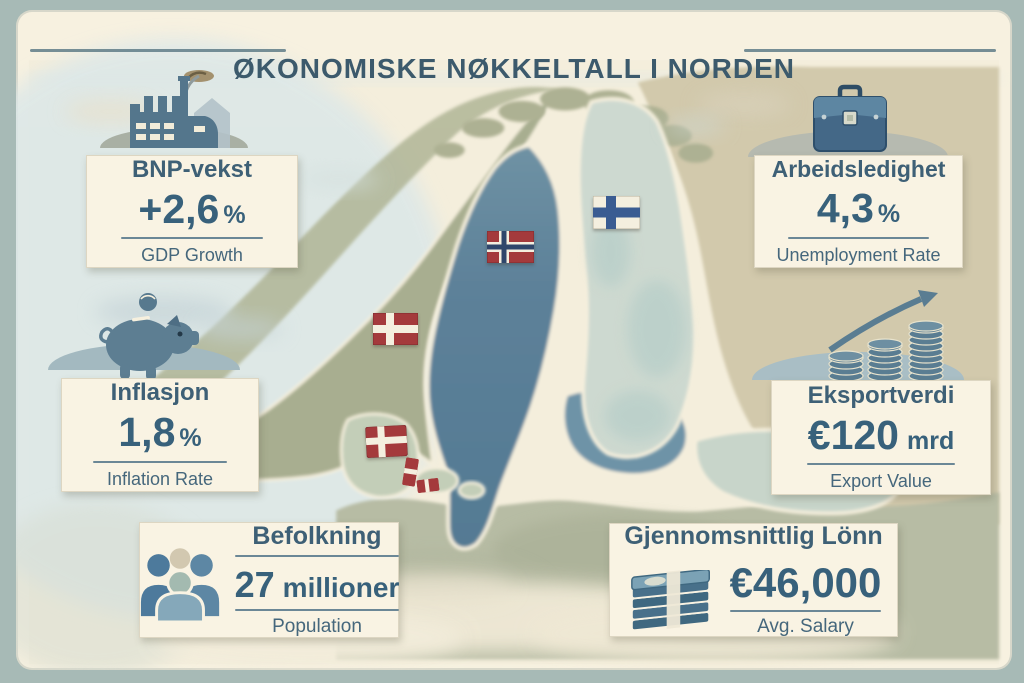  Describe the element at coordinates (672, 600) in the screenshot. I see `banknotes-icon` at that location.